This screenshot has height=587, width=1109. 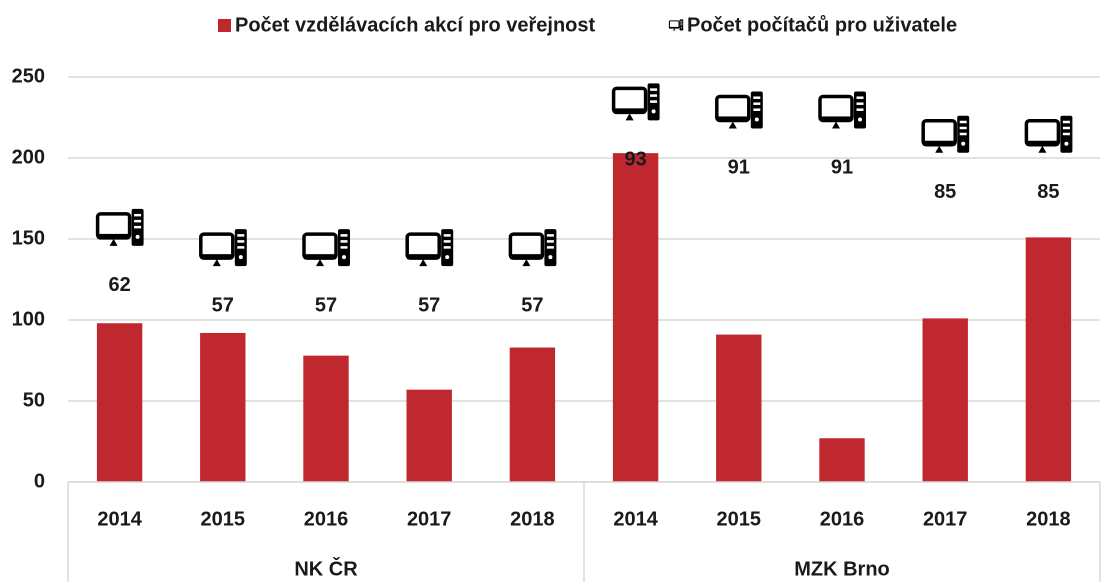 I want to click on y-tick-label: 0, so click(x=39, y=481).